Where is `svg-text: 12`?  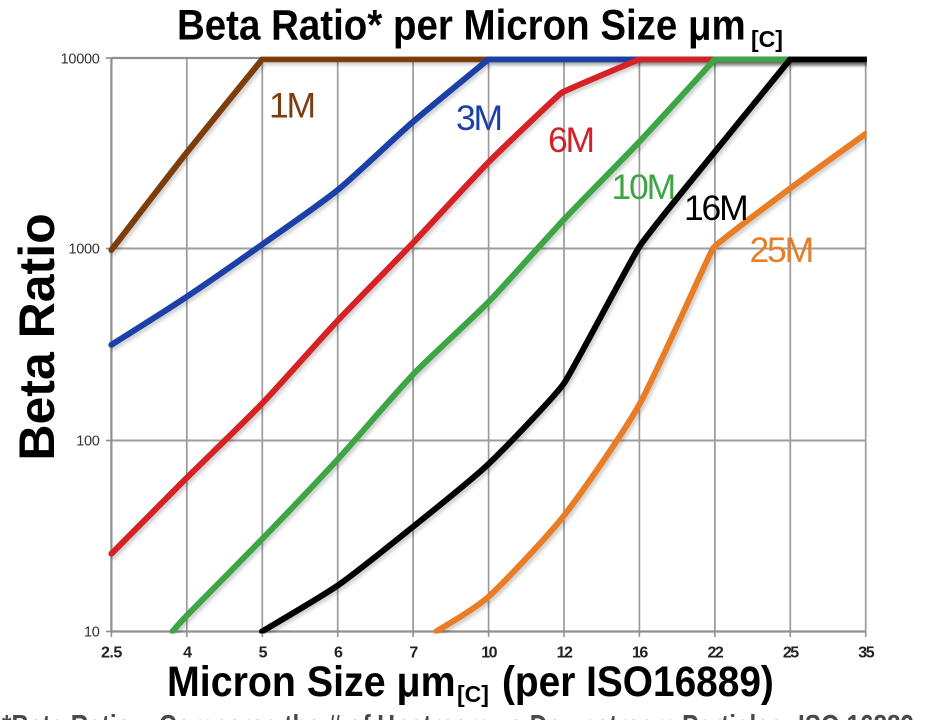 svg-text: 12 is located at coordinates (565, 653).